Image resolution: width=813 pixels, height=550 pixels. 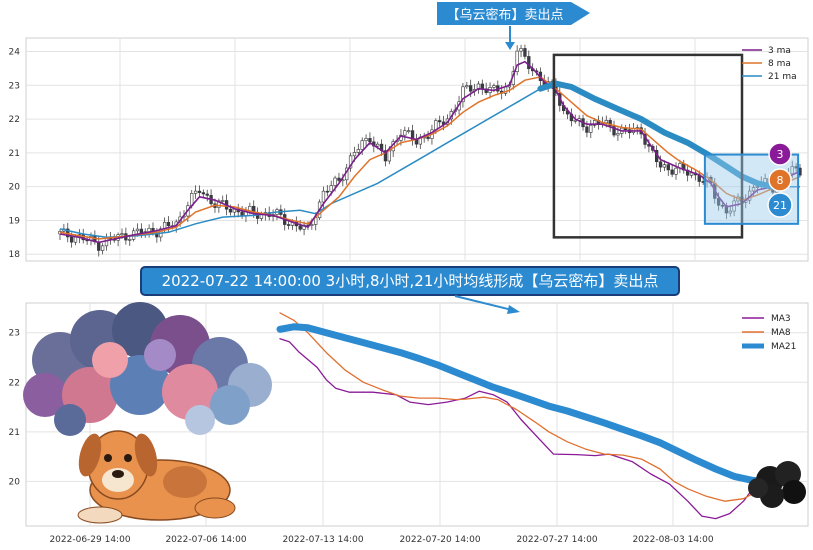 I want to click on ma8-badge, so click(x=780, y=180).